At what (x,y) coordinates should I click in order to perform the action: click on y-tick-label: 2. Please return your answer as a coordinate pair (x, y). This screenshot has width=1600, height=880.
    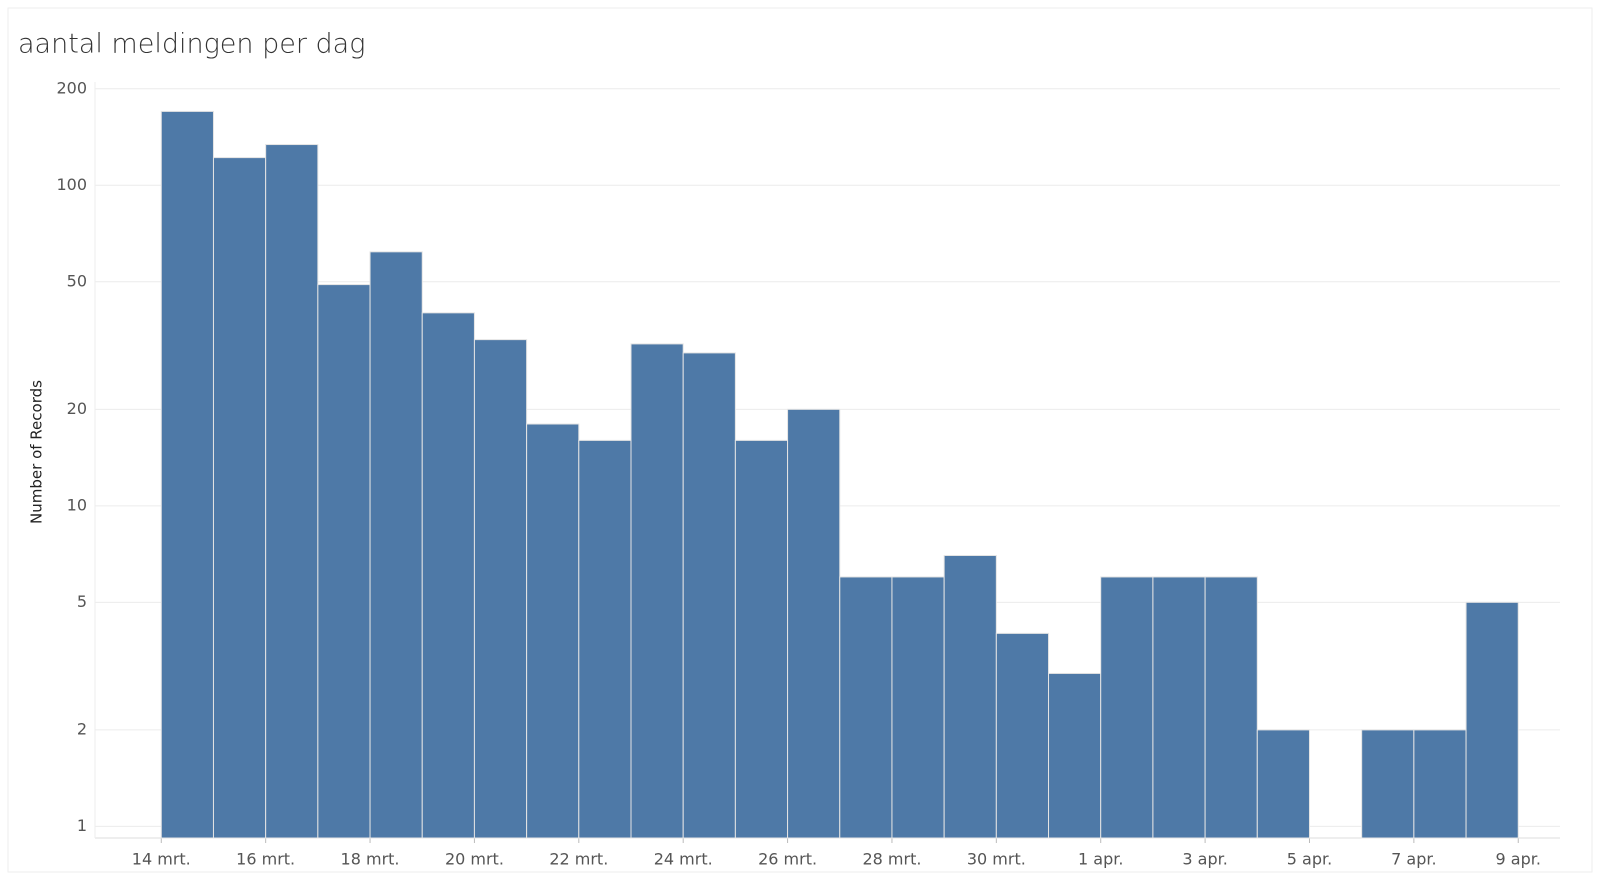
    Looking at the image, I should click on (82, 728).